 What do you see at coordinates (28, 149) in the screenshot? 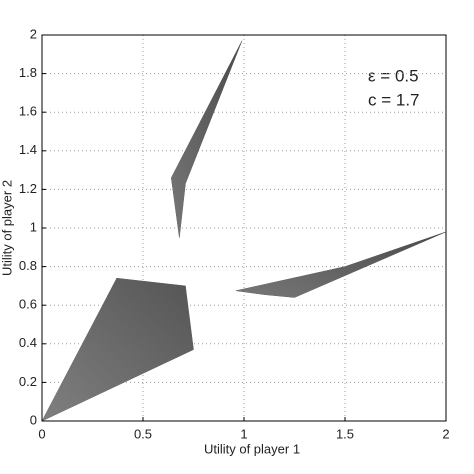
I see `y-tick-label: 1.4` at bounding box center [28, 149].